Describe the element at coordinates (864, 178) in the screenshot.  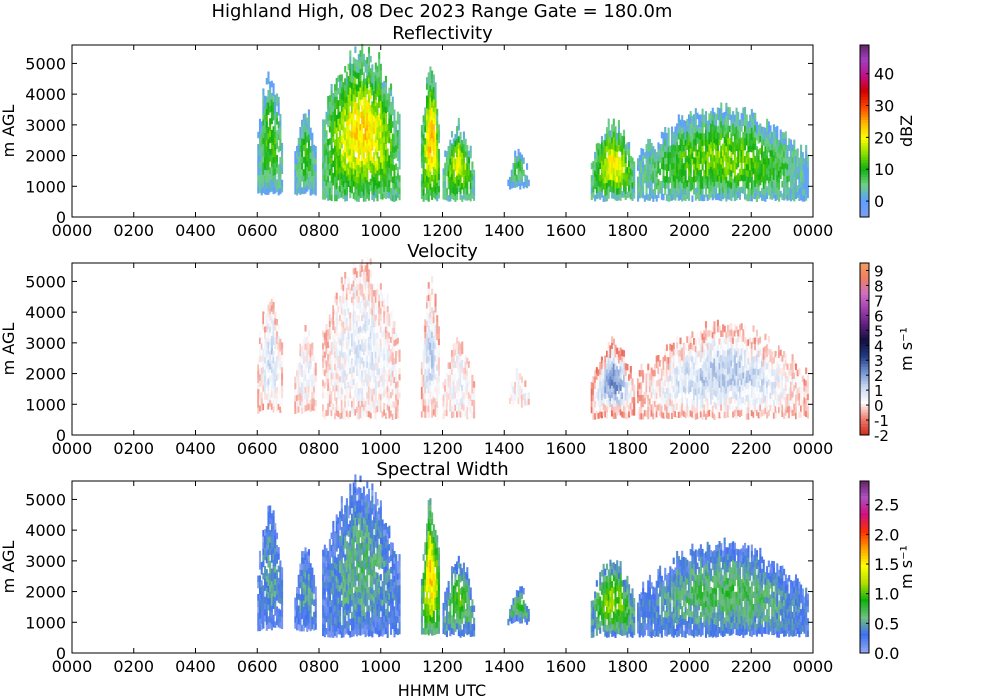
I see `colorbar-segment` at that location.